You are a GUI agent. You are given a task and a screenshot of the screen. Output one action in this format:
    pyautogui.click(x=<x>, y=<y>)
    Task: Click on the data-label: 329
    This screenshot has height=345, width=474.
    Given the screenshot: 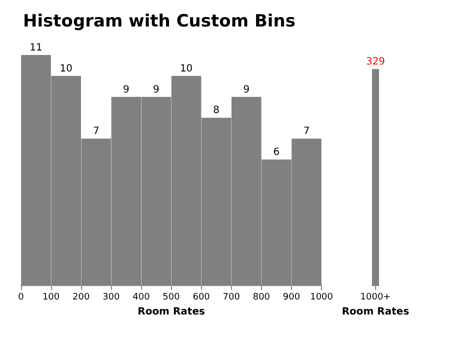 What is the action you would take?
    pyautogui.click(x=376, y=62)
    